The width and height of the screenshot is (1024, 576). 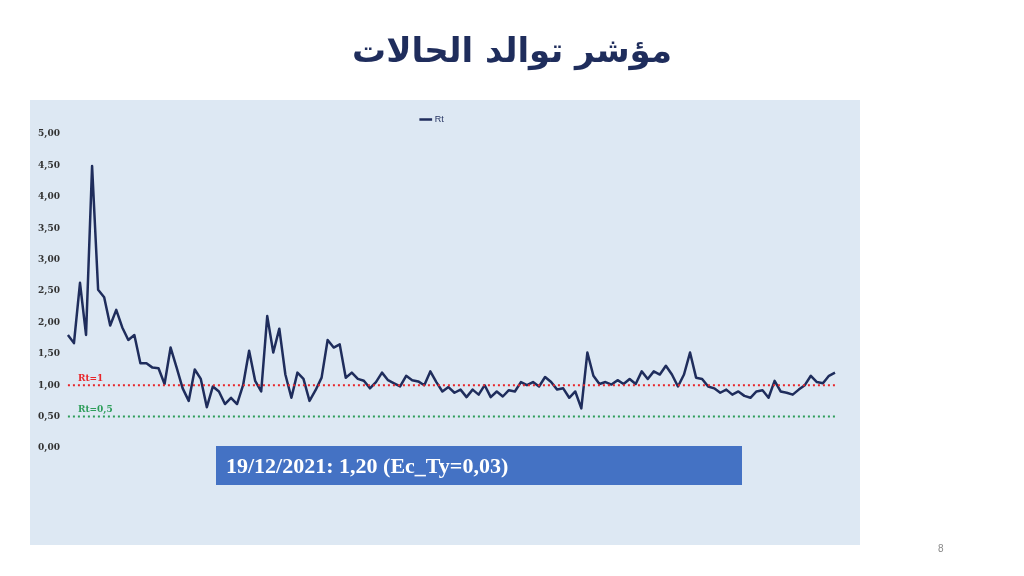 I want to click on y-tick-label: 2,00, so click(x=49, y=322).